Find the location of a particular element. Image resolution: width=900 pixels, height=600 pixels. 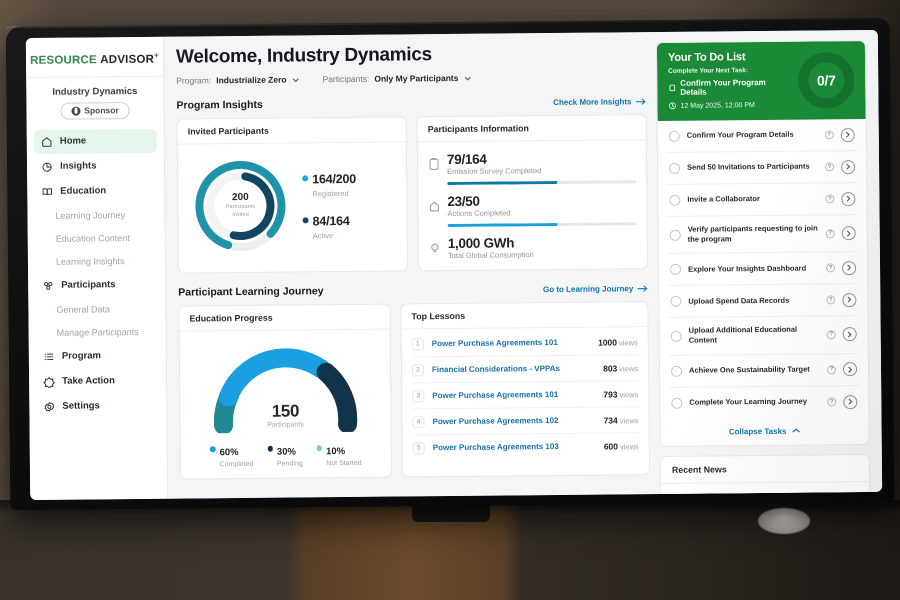

table-row: 3 Power Purchase Agreements 101 793 views is located at coordinates (525, 395).